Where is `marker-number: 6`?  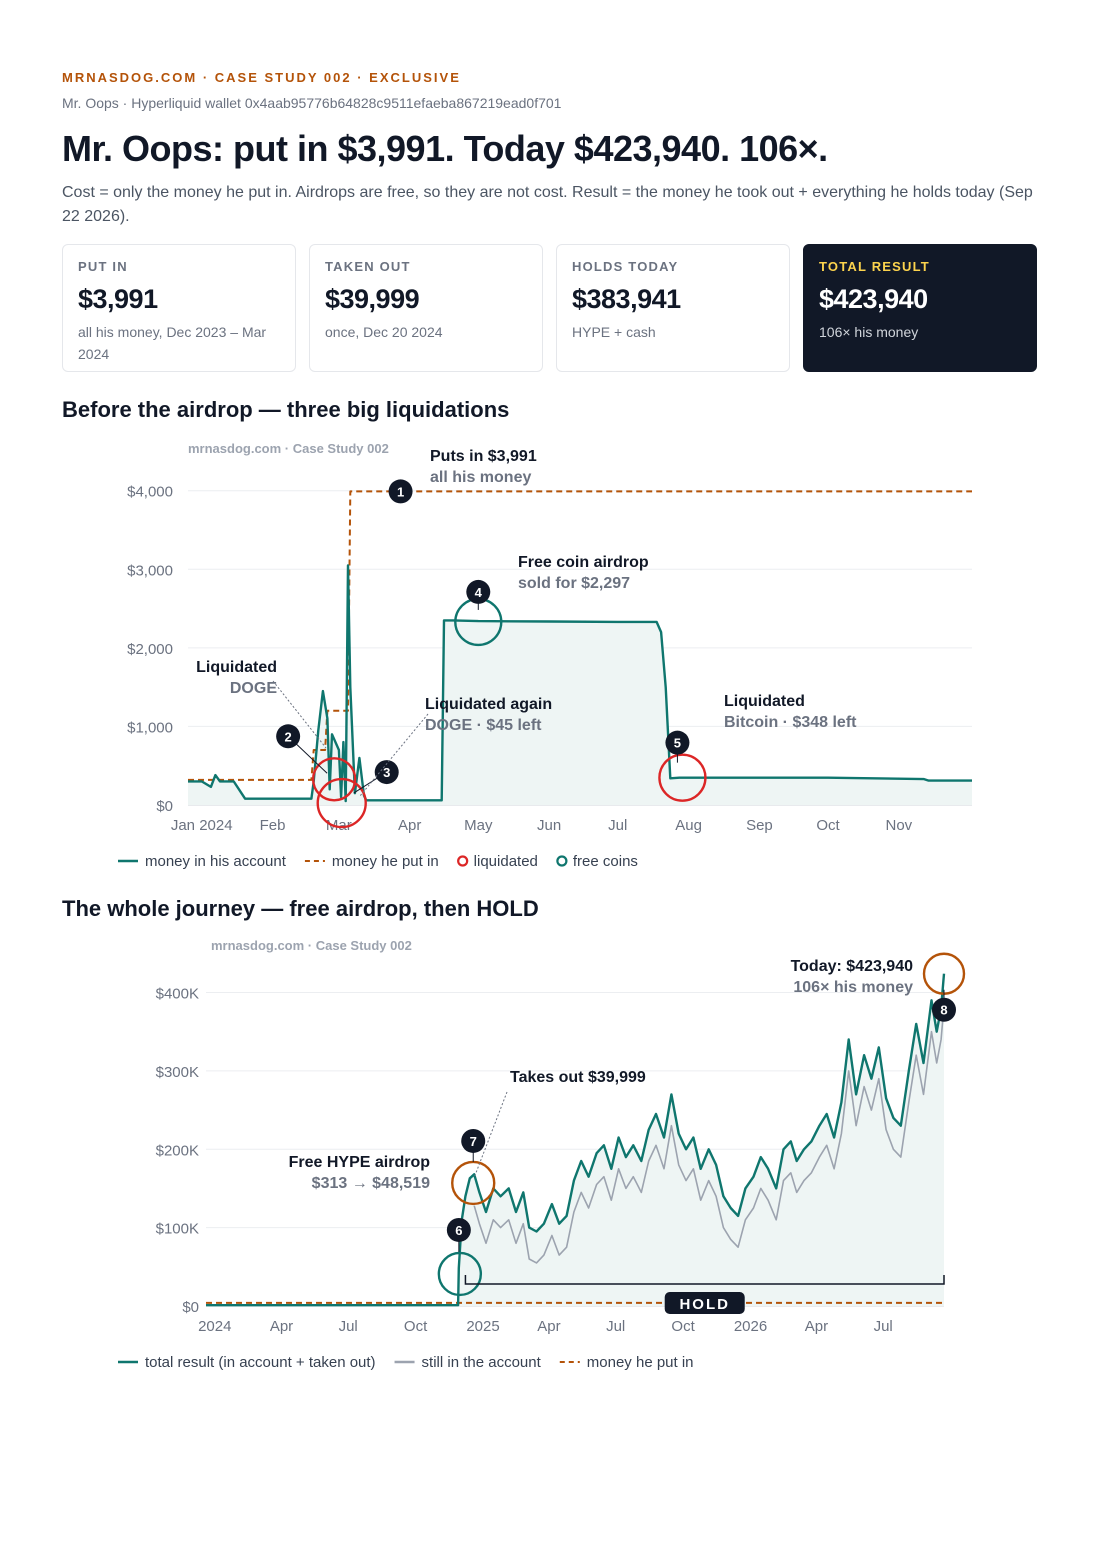 marker-number: 6 is located at coordinates (458, 1230).